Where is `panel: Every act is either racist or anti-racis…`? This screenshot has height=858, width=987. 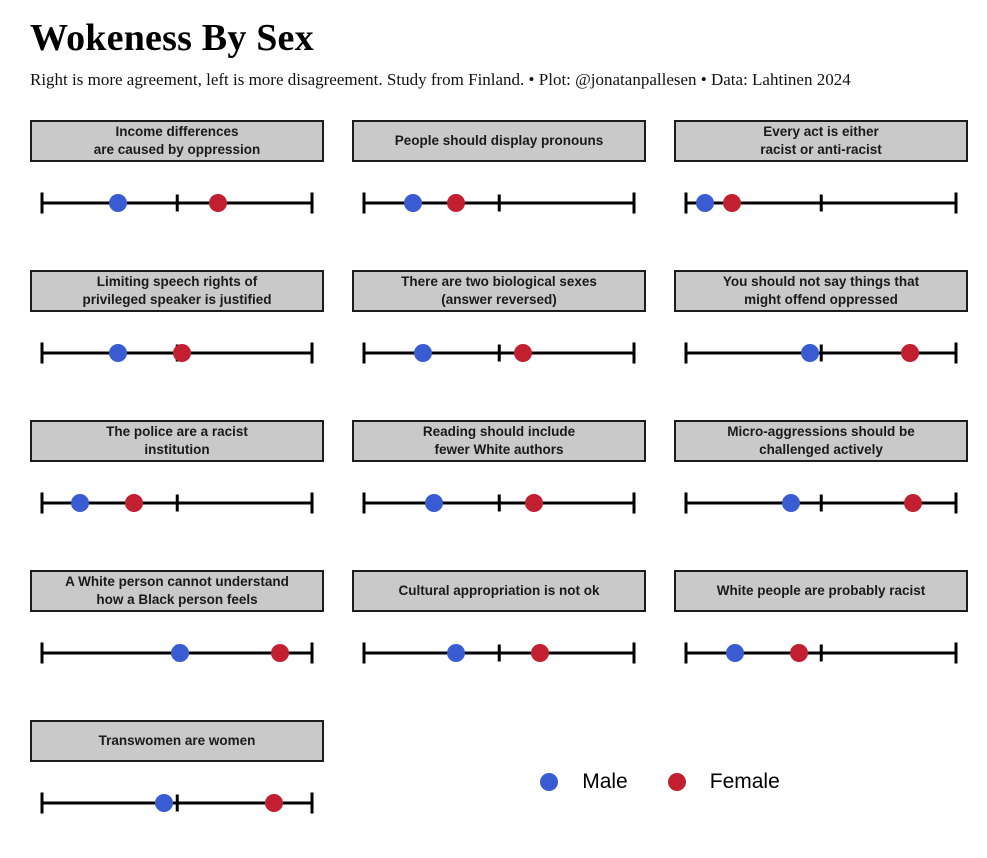 panel: Every act is either racist or anti-racis… is located at coordinates (821, 174).